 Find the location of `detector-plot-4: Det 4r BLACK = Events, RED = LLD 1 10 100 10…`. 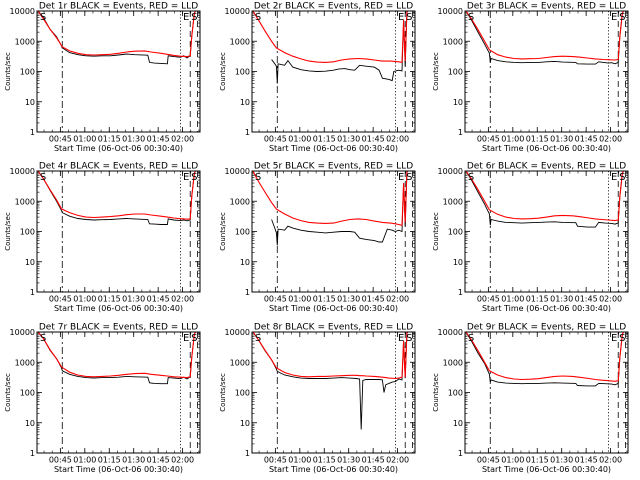

detector-plot-4: Det 4r BLACK = Events, RED = LLD 1 10 100 10… is located at coordinates (102, 237).